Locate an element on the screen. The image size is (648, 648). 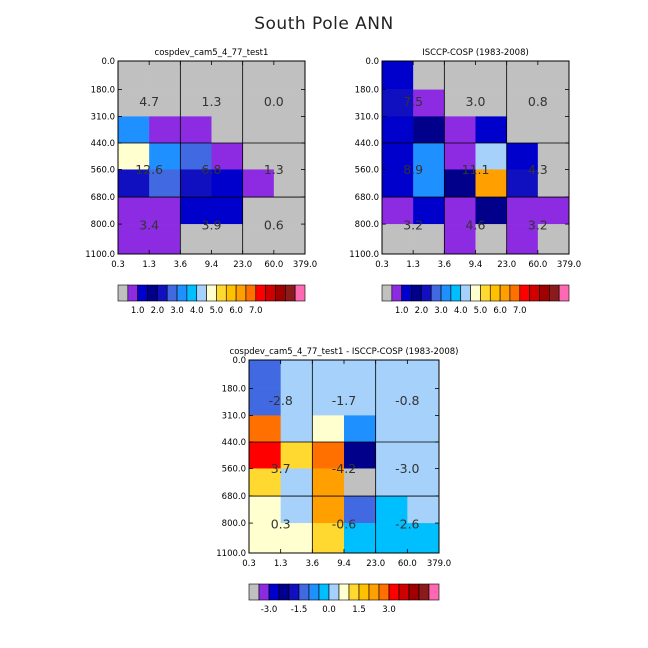
panel-title: cospdev_cam5_4_77_test1 is located at coordinates (212, 53).